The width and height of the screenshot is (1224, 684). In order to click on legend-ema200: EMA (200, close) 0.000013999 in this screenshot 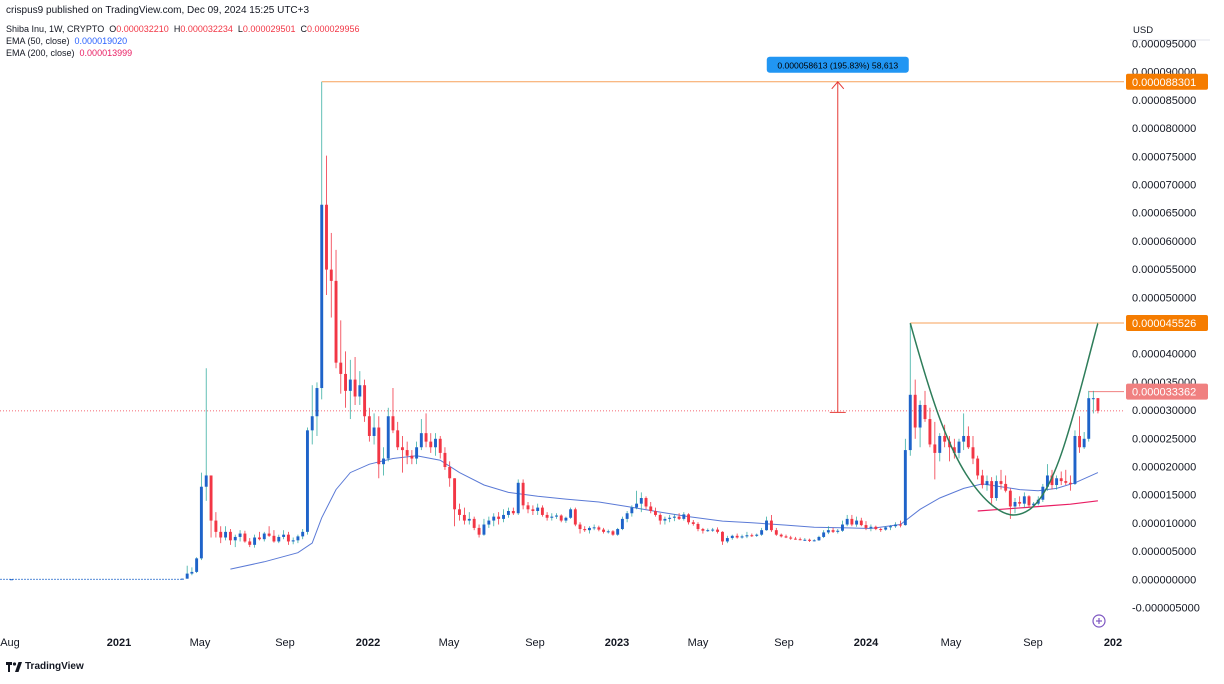, I will do `click(69, 53)`.